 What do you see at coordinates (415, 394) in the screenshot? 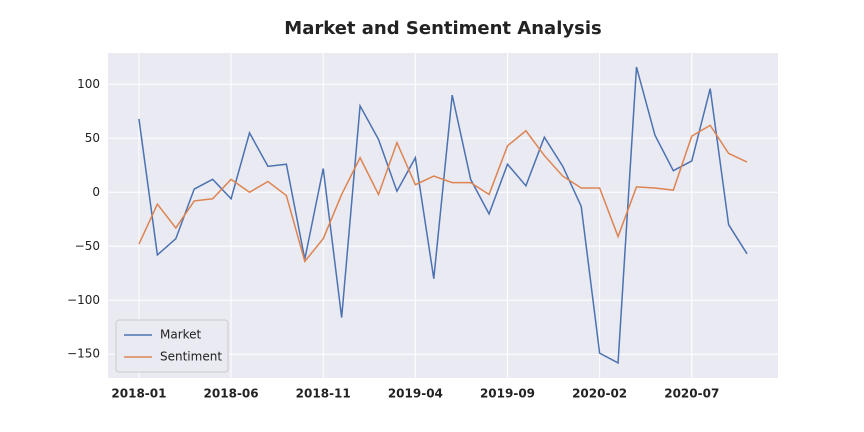
I see `x-tick-label: 2019-04` at bounding box center [415, 394].